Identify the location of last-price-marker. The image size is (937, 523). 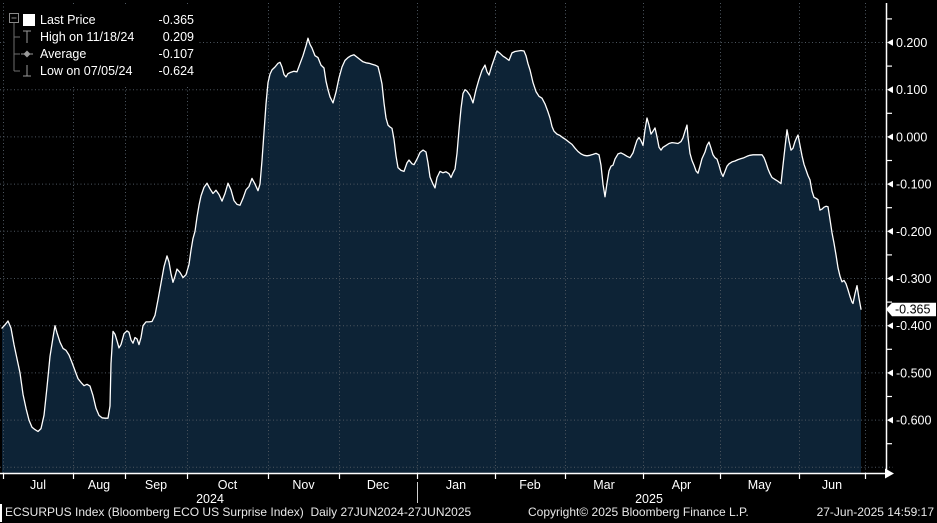
(911, 309).